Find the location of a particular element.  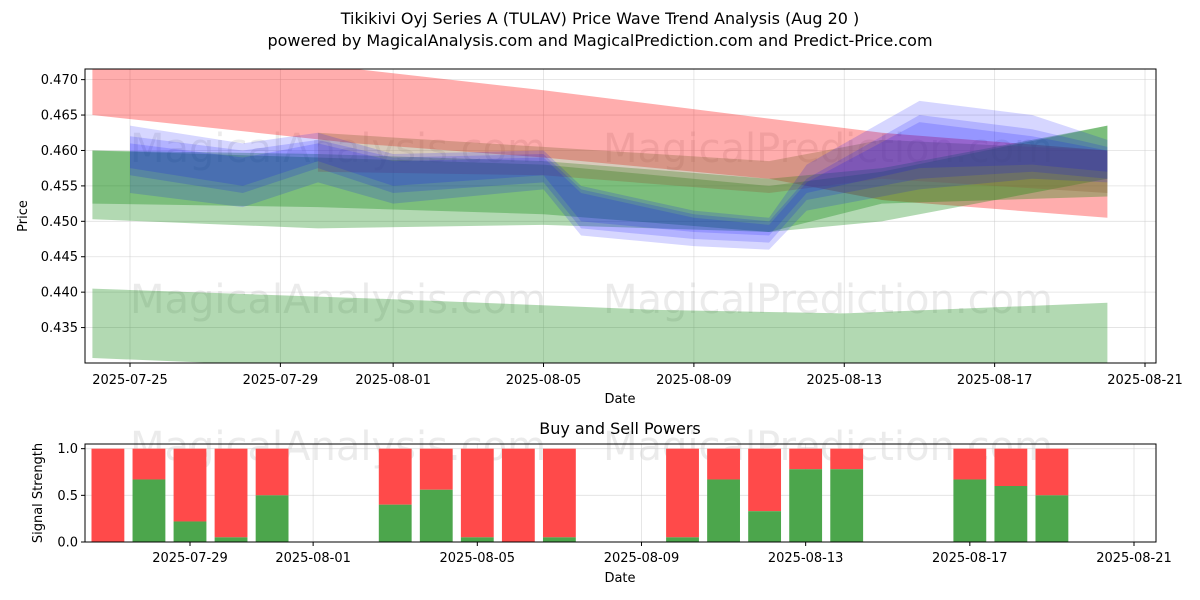

y-tick-label: 0.460 is located at coordinates (59, 151).